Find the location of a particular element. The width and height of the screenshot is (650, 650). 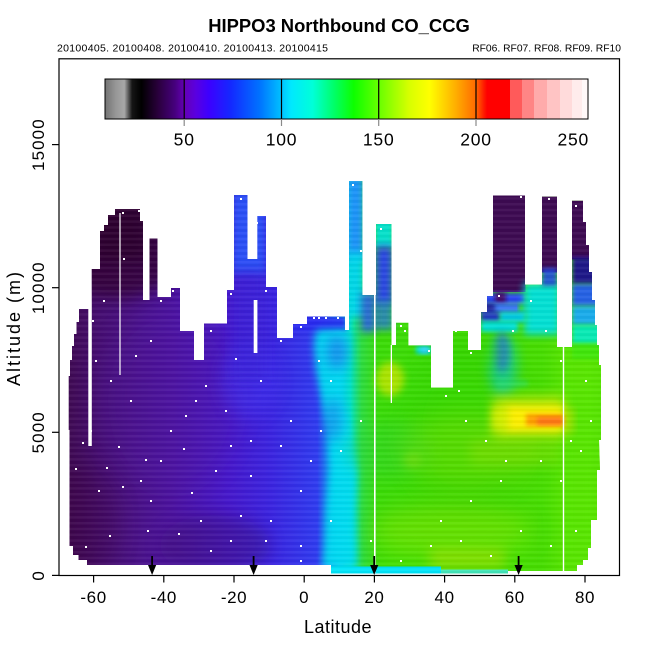

svg-text: -40 is located at coordinates (164, 597).